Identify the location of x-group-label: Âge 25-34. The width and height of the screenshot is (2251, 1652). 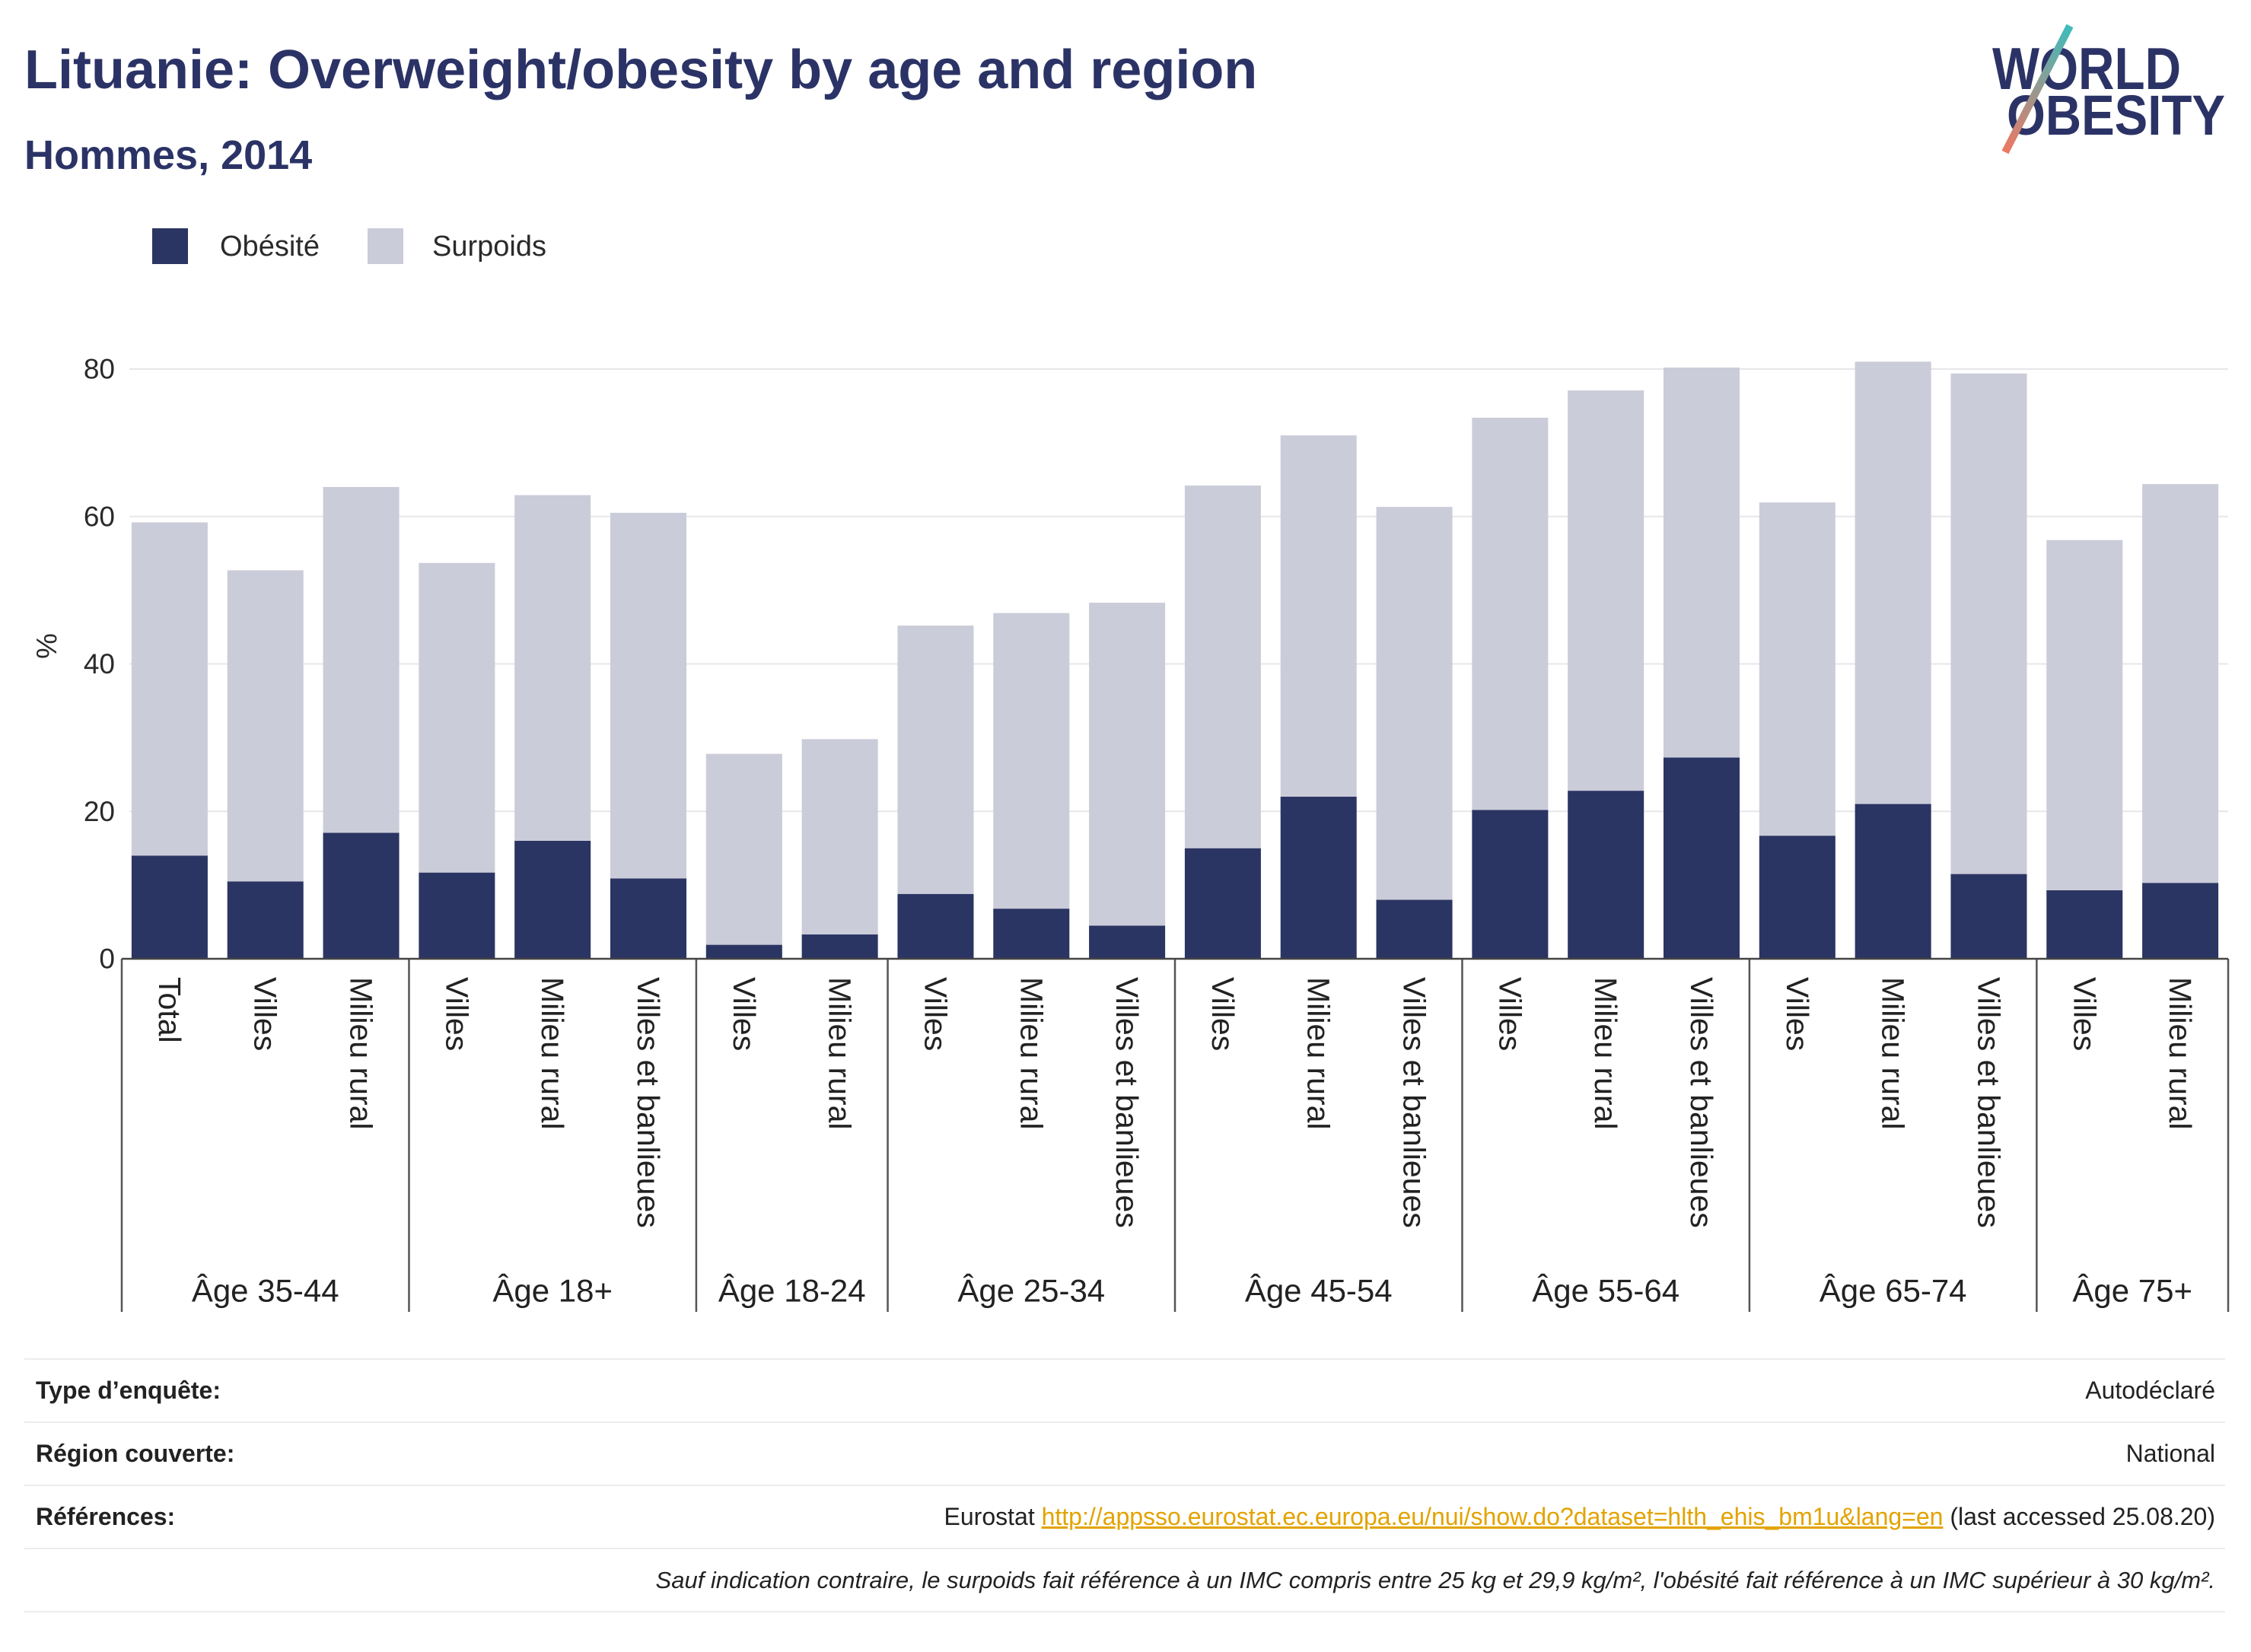
(1031, 1291).